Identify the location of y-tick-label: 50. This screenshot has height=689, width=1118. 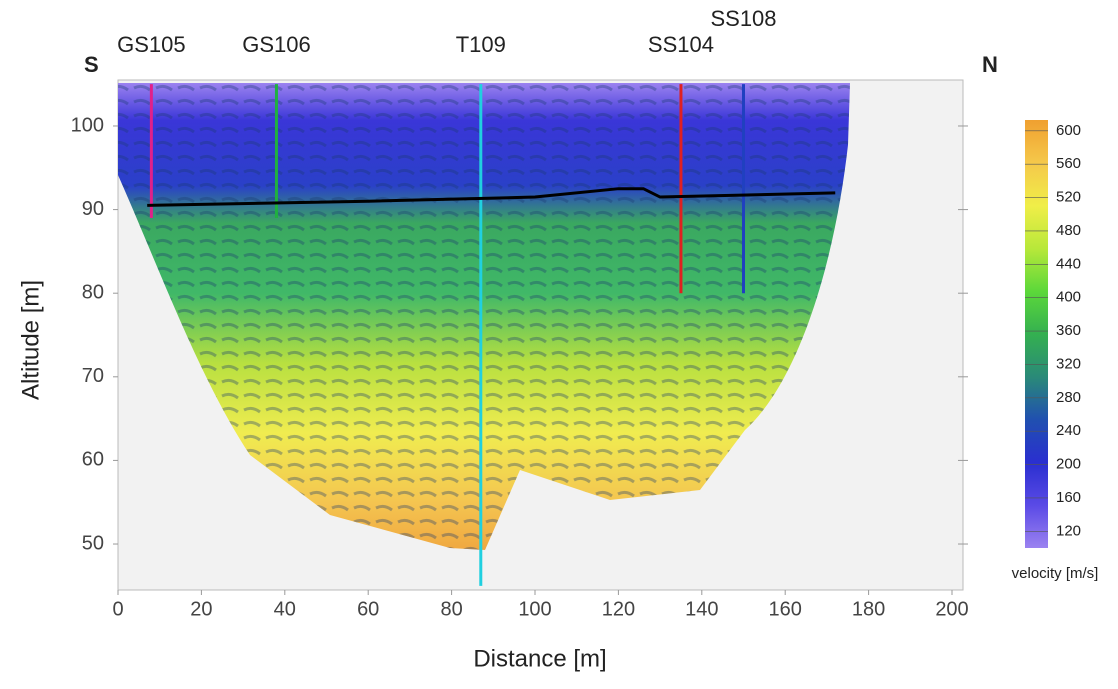
(93, 543).